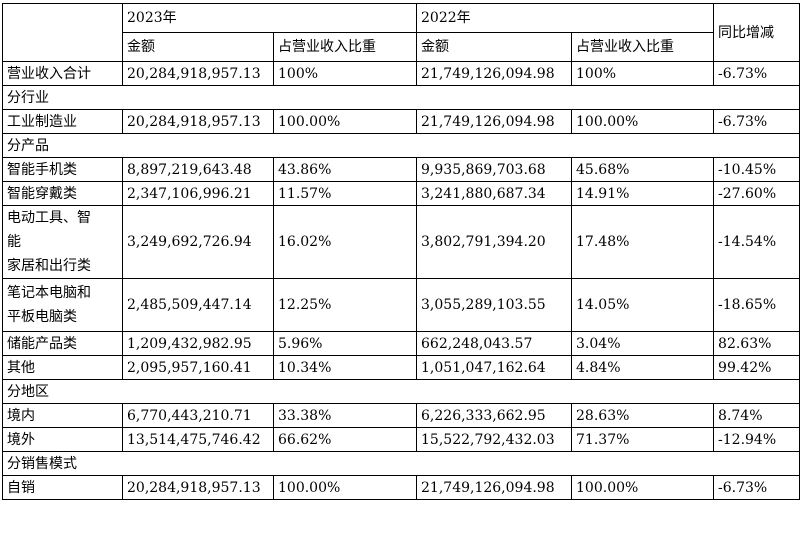 The height and width of the screenshot is (540, 805). Describe the element at coordinates (198, 367) in the screenshot. I see `amount-2023: 2,095,957,160.41` at that location.